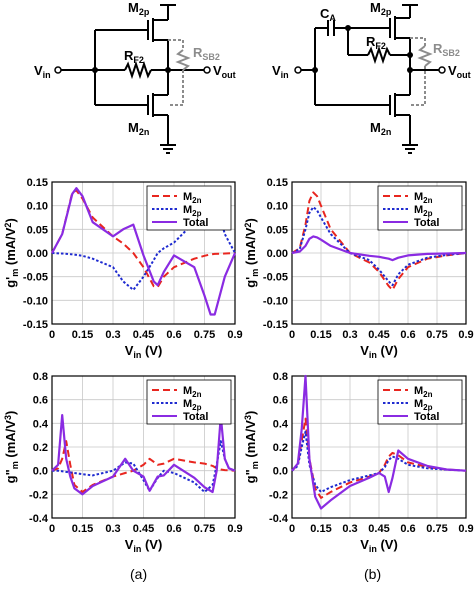 This screenshot has width=474, height=590. Describe the element at coordinates (459, 71) in the screenshot. I see `label-vout-b: Vout` at that location.